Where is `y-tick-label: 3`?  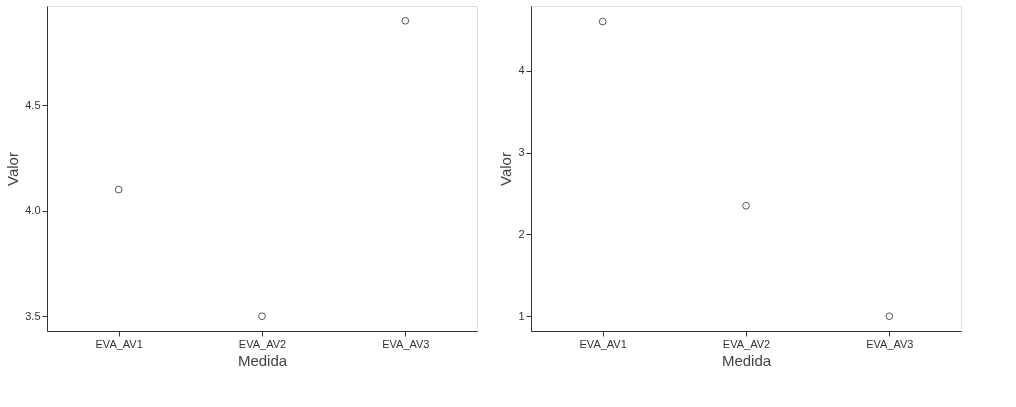 y-tick-label: 3 is located at coordinates (521, 152).